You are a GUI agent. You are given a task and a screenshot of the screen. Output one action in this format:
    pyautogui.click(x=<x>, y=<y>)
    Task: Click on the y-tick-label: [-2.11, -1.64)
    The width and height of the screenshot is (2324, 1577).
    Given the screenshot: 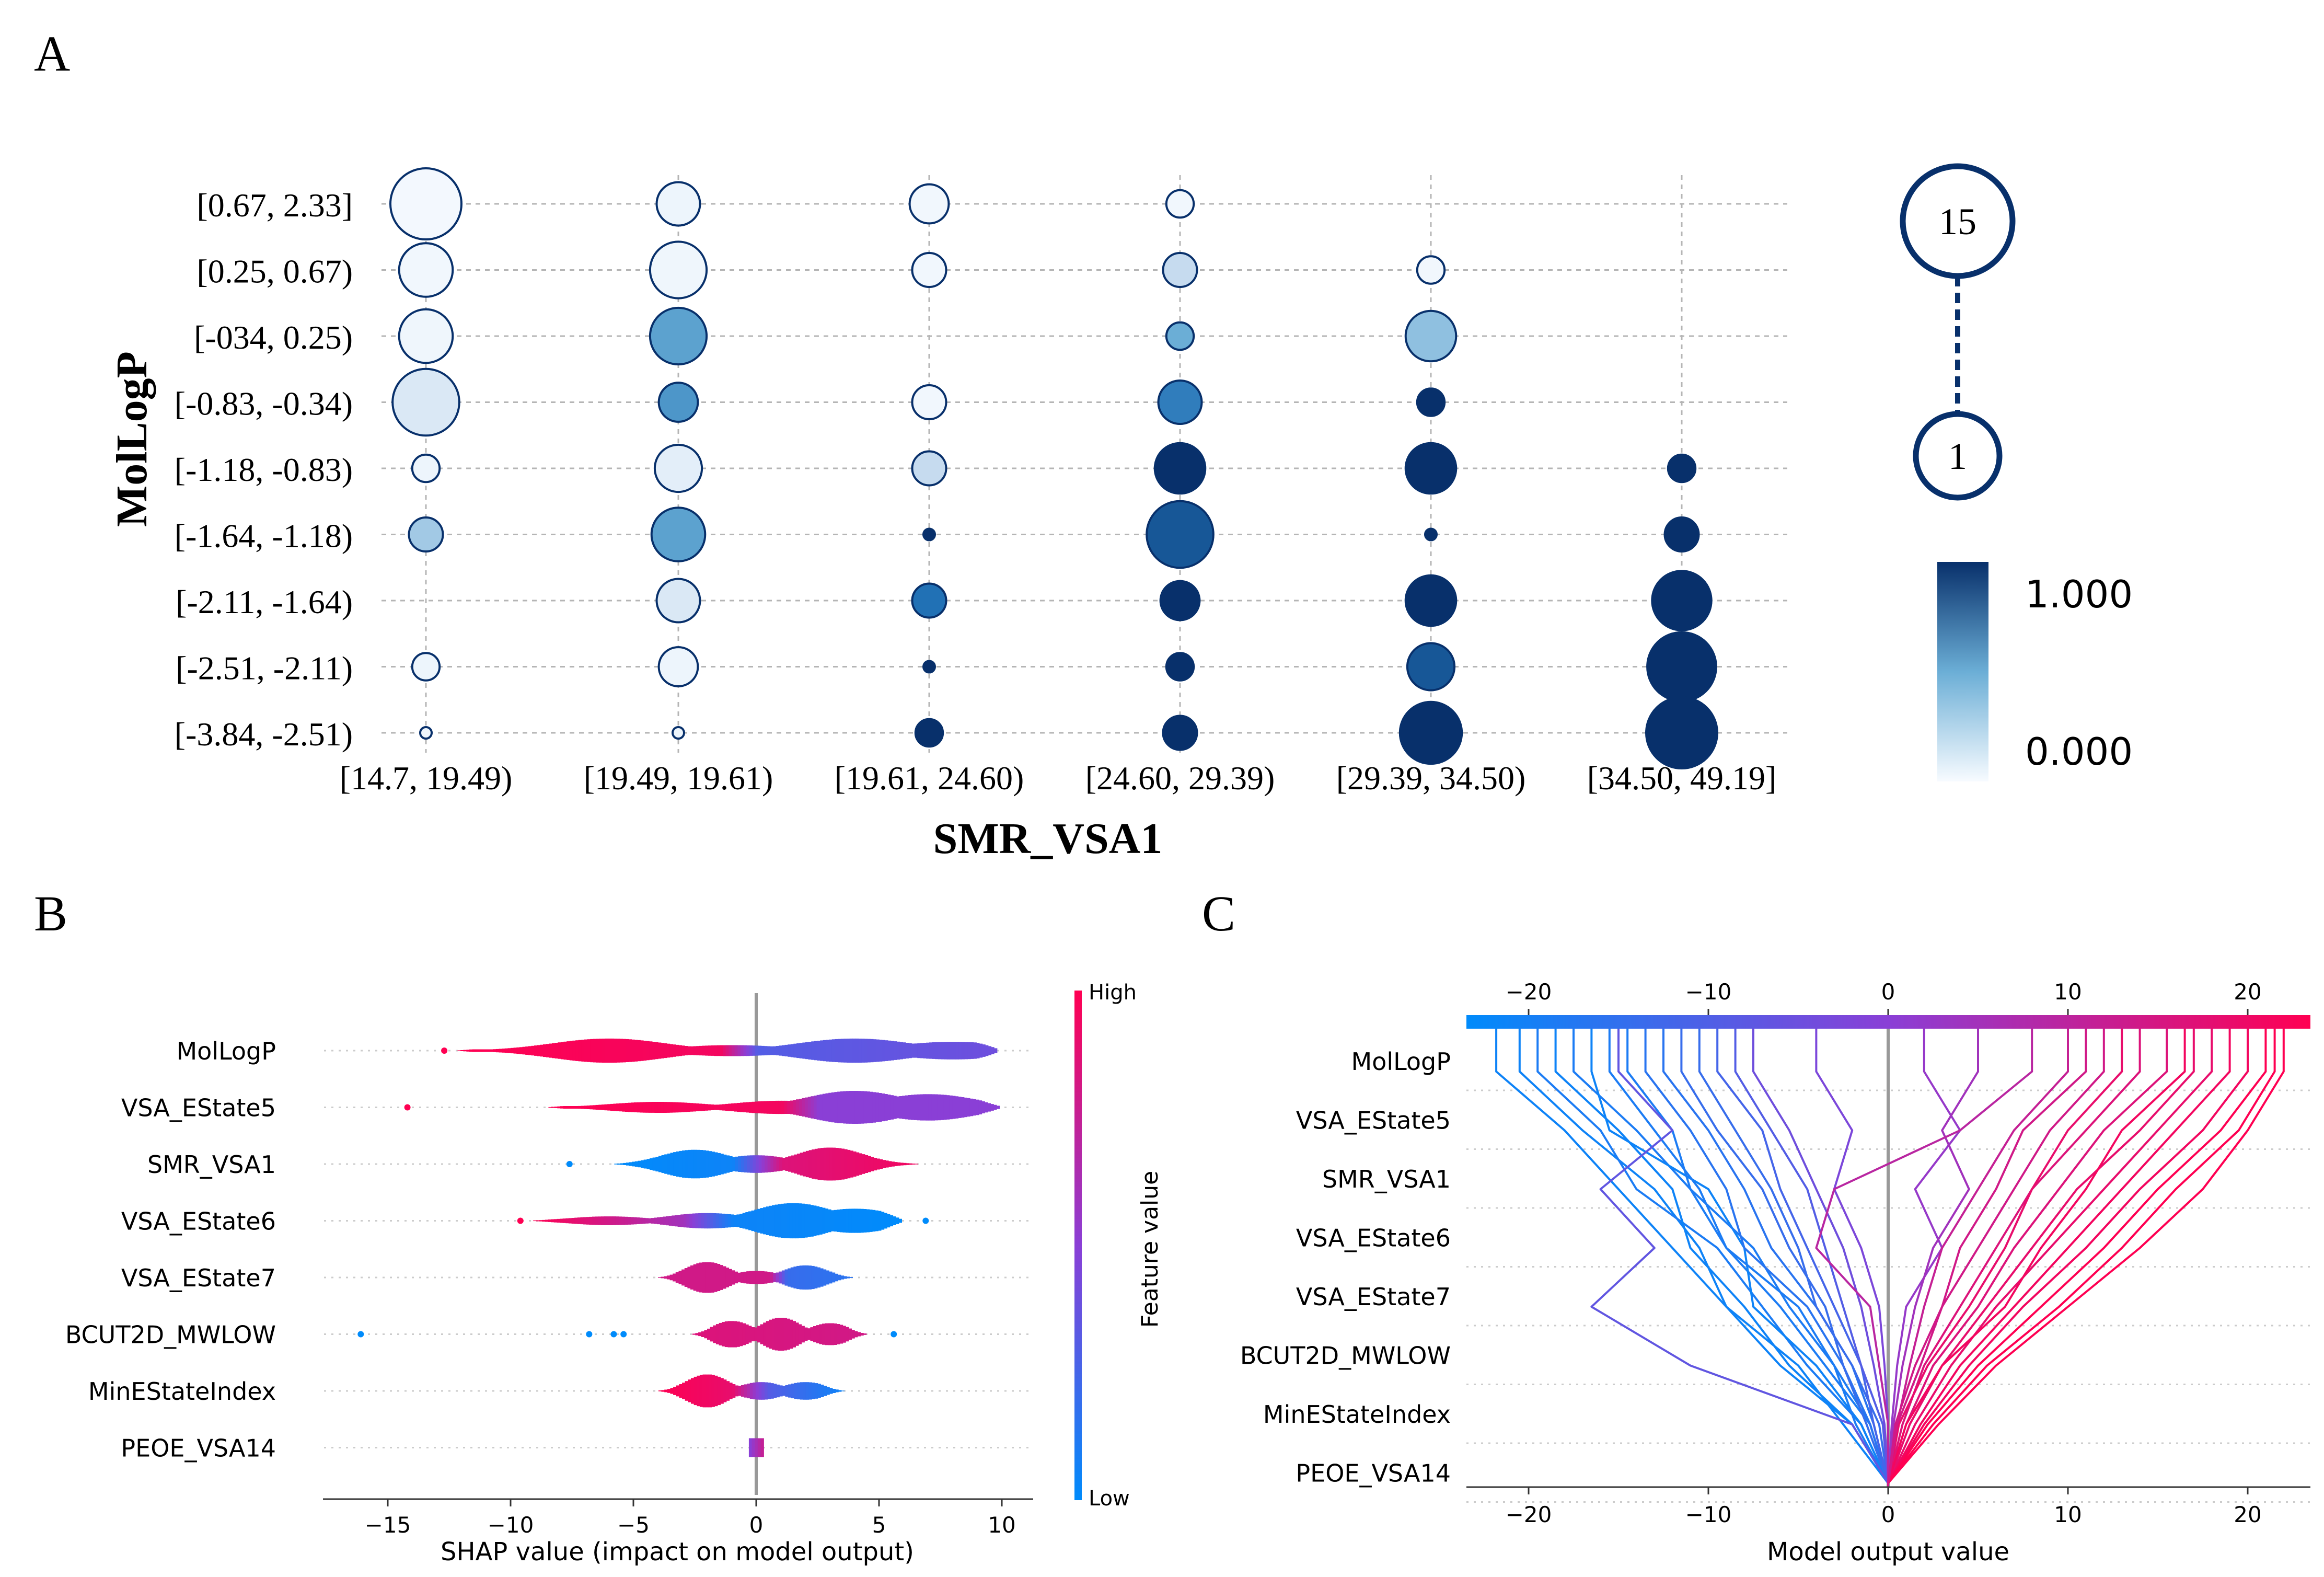 What is the action you would take?
    pyautogui.click(x=264, y=601)
    